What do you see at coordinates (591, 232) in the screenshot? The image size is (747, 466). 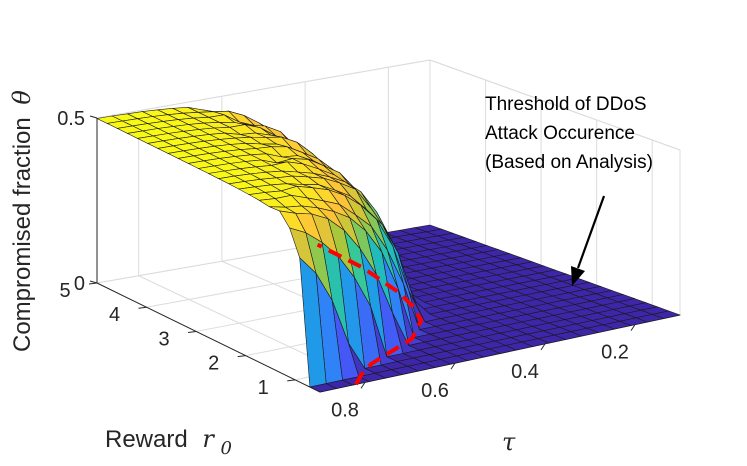 I see `annotation-arrow-shaft` at bounding box center [591, 232].